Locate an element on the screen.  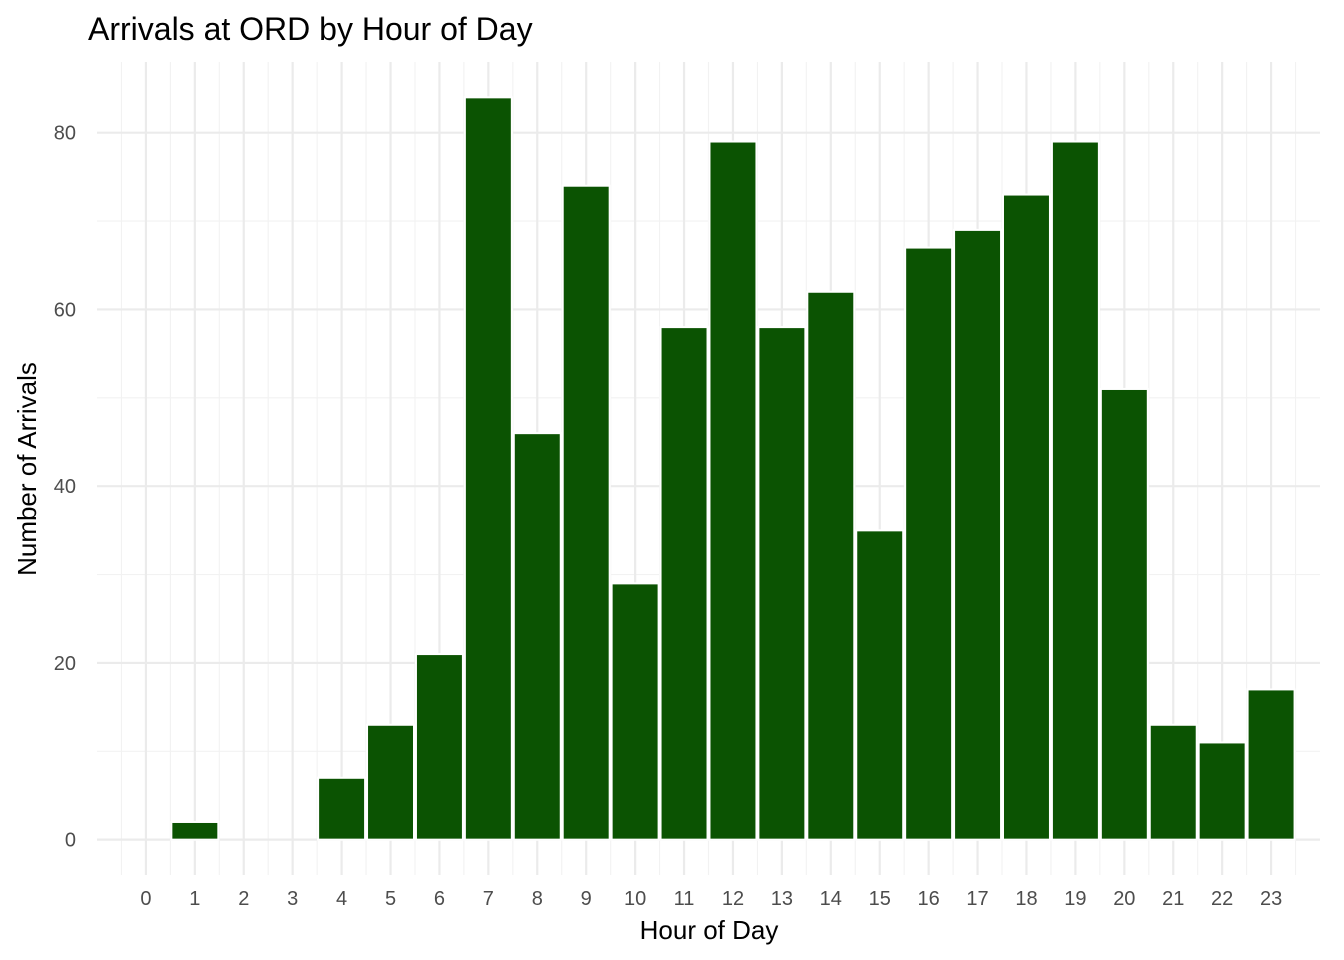
x-tick-label: 12 is located at coordinates (733, 899).